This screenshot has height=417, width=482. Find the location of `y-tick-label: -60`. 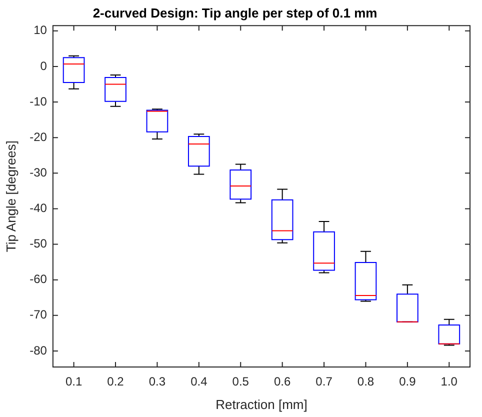

y-tick-label: -60 is located at coordinates (39, 279).